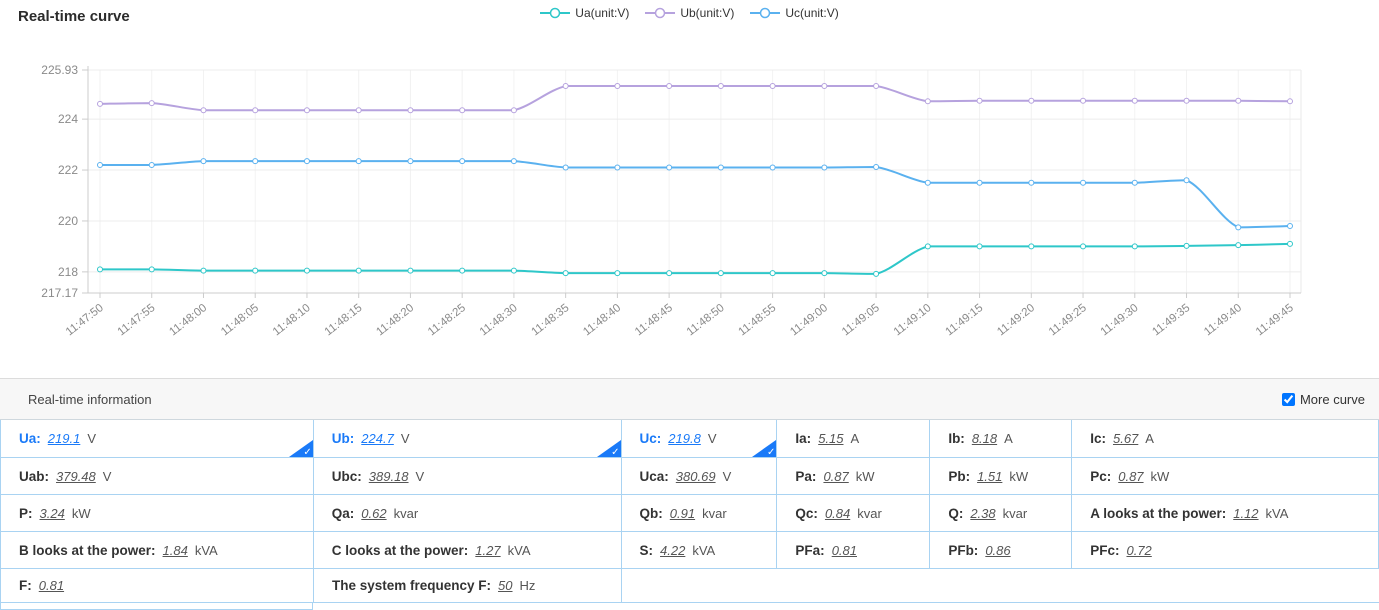 The height and width of the screenshot is (610, 1379). I want to click on measurement-value-link: 1.51, so click(990, 476).